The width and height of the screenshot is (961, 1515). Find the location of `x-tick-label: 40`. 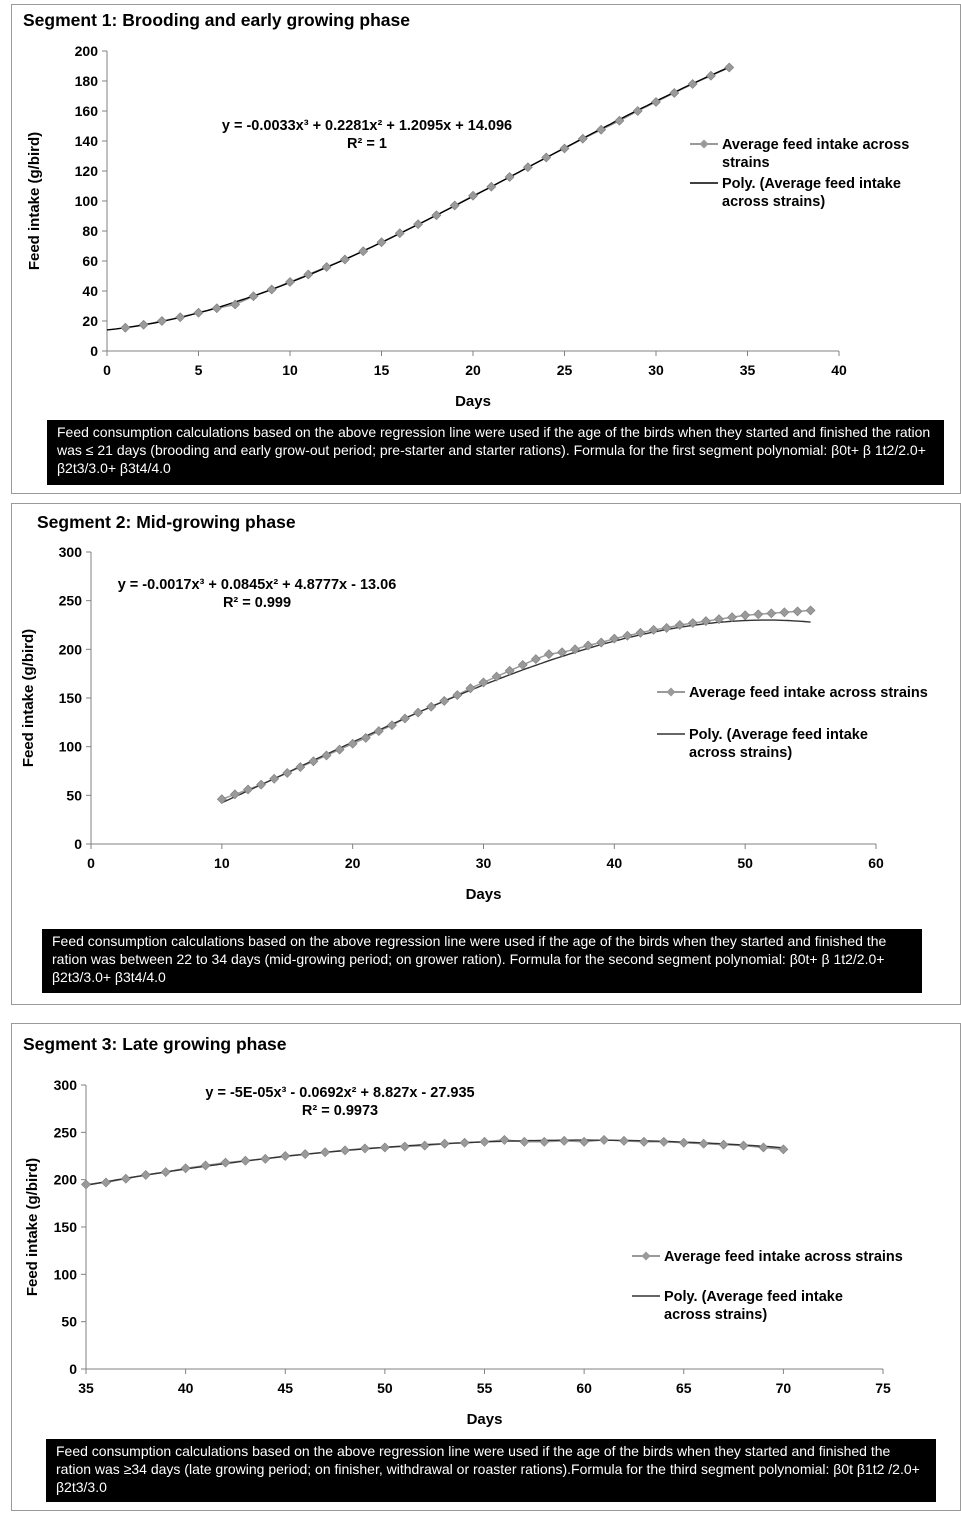

x-tick-label: 40 is located at coordinates (839, 370).